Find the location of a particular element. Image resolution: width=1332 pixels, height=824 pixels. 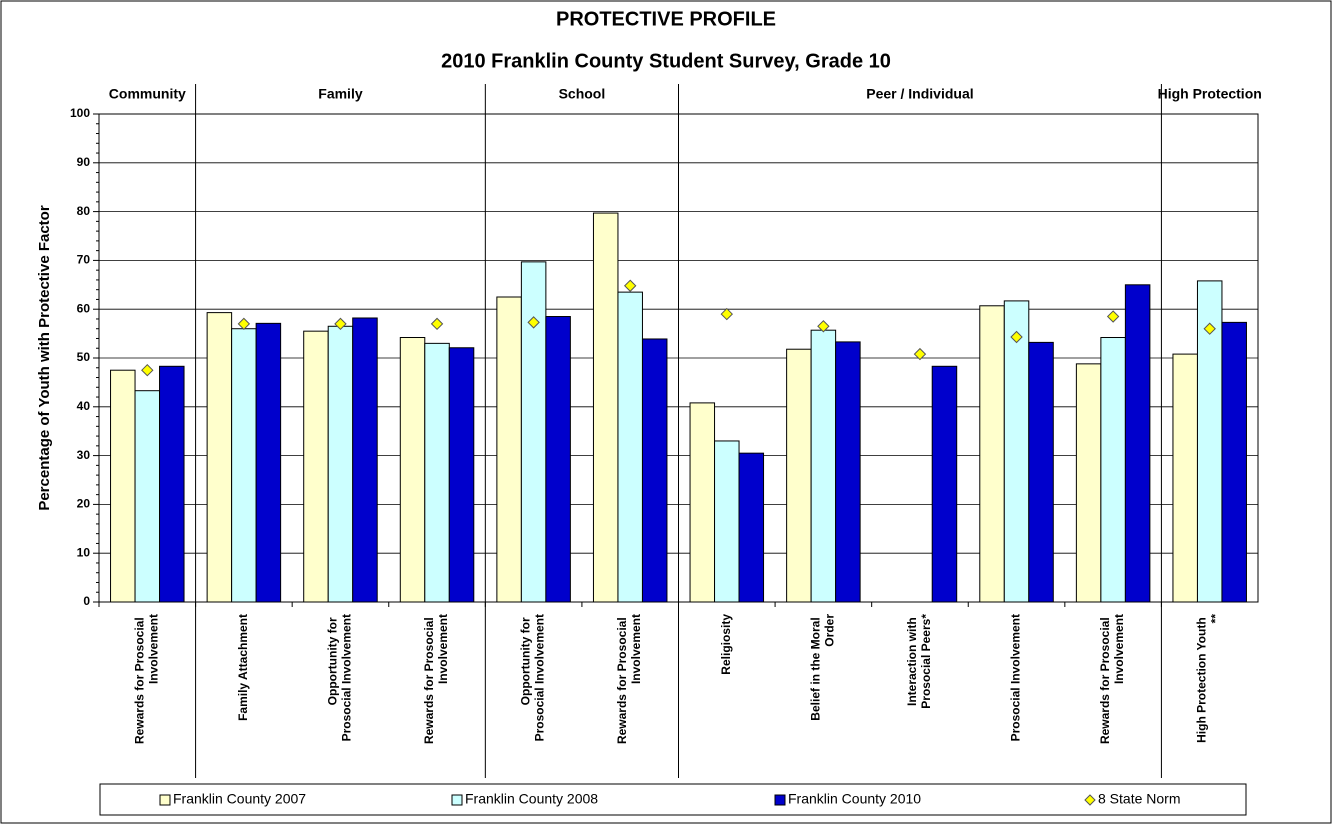

y-tick-label: 70 is located at coordinates (84, 260).